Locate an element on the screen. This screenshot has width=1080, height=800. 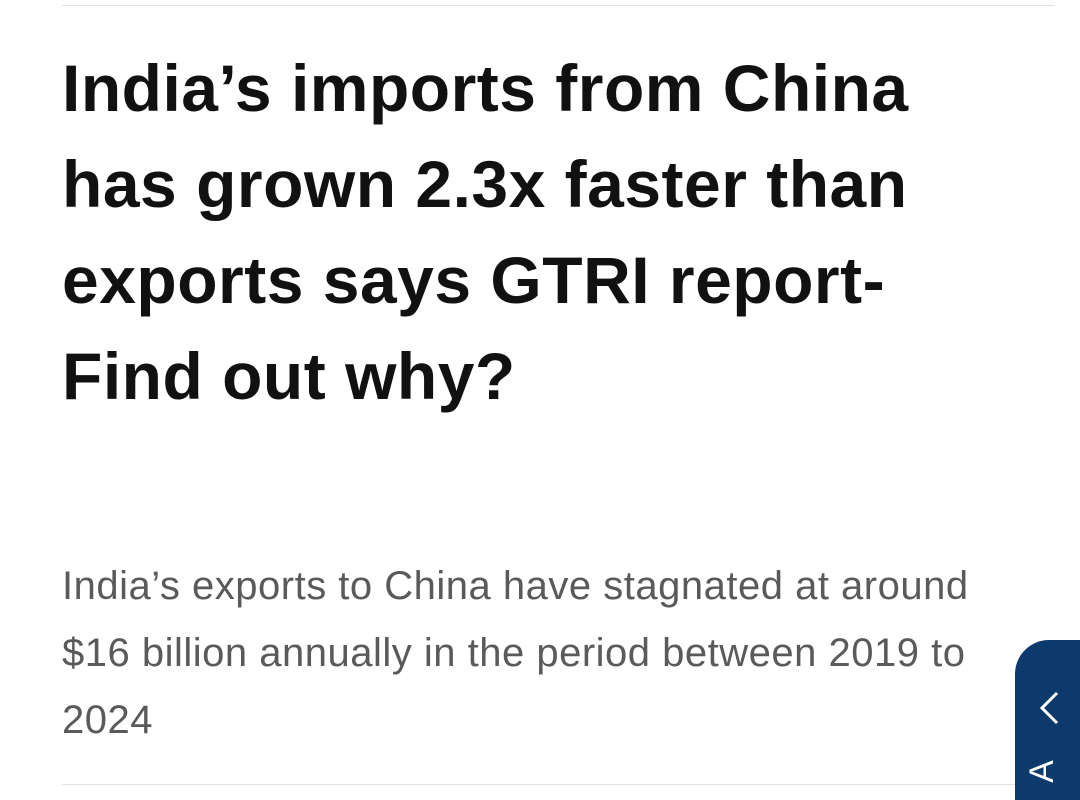
bottom-divider is located at coordinates (558, 784).